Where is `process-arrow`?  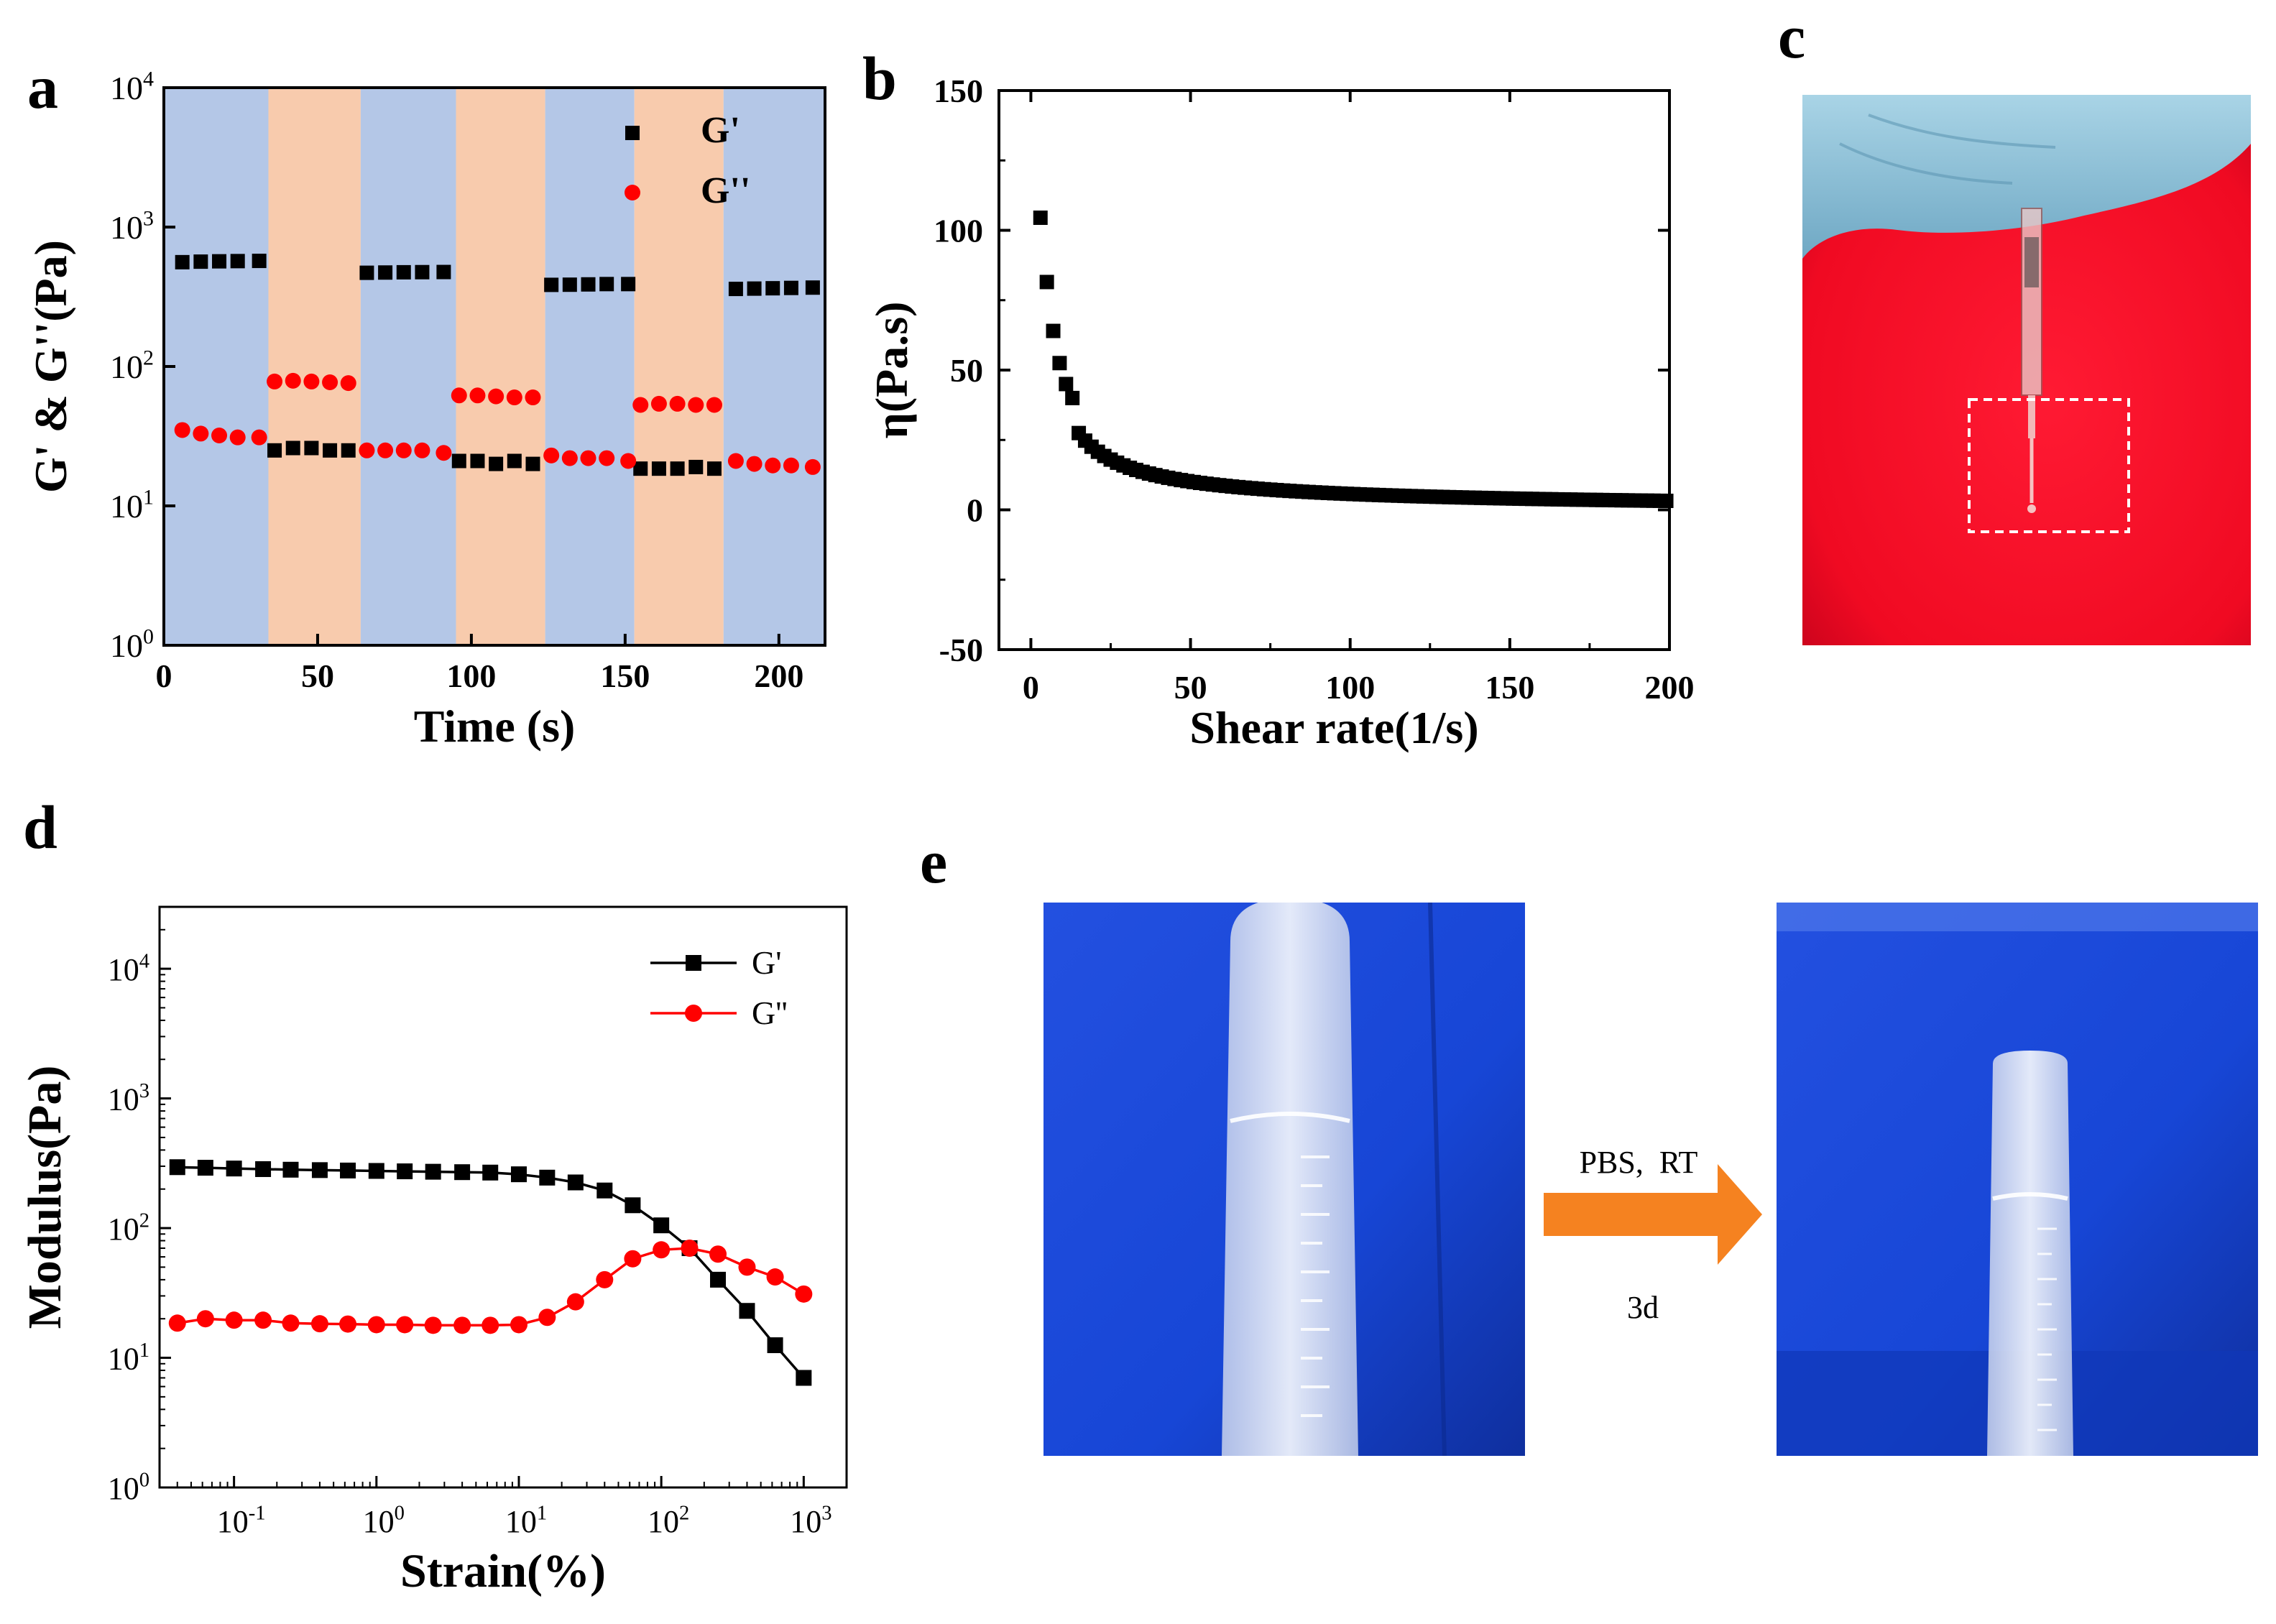 process-arrow is located at coordinates (1653, 1214).